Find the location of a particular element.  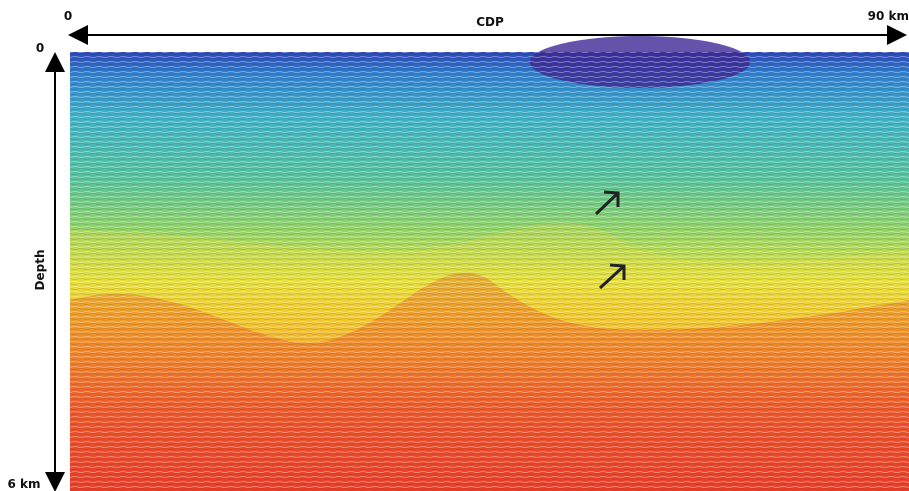

y-end-label: 6 km is located at coordinates (23, 484).